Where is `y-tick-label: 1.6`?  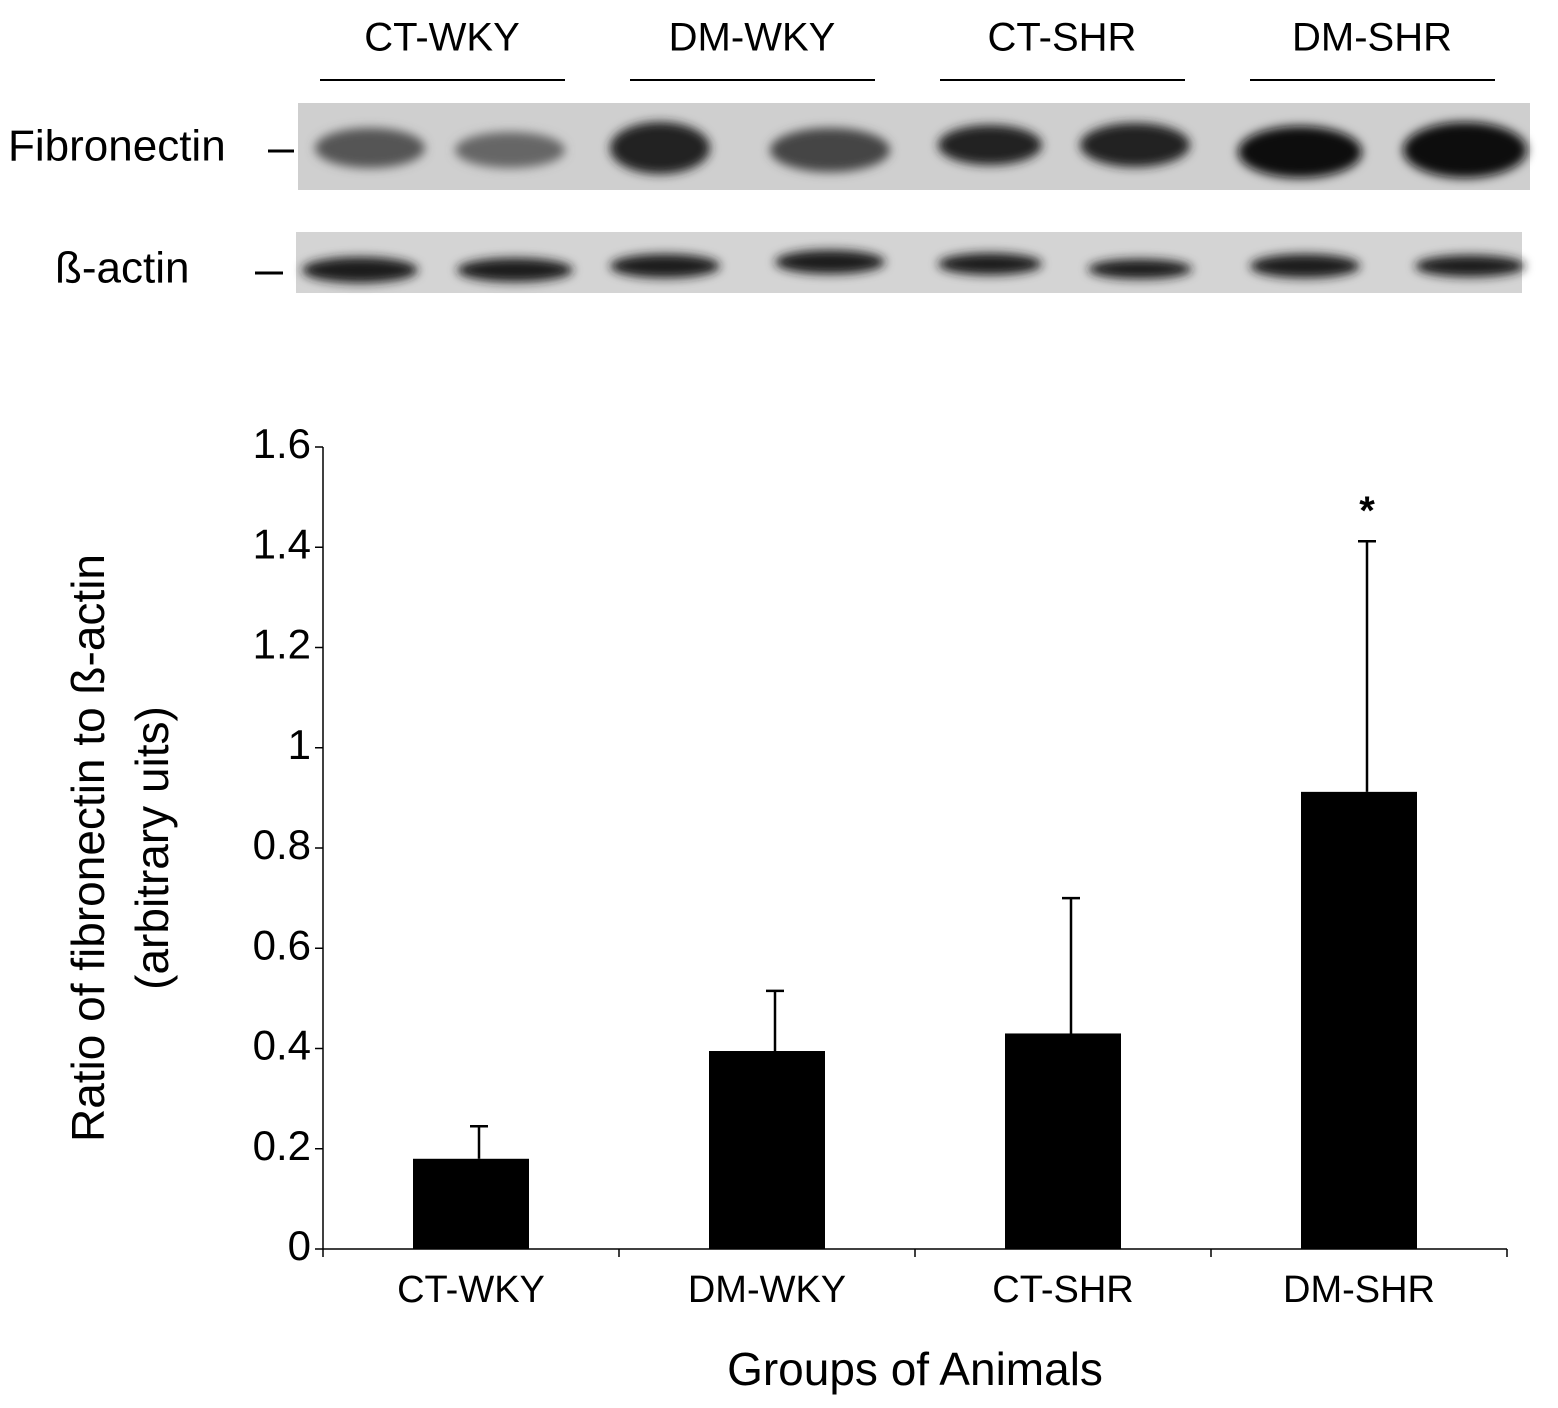 y-tick-label: 1.6 is located at coordinates (282, 443).